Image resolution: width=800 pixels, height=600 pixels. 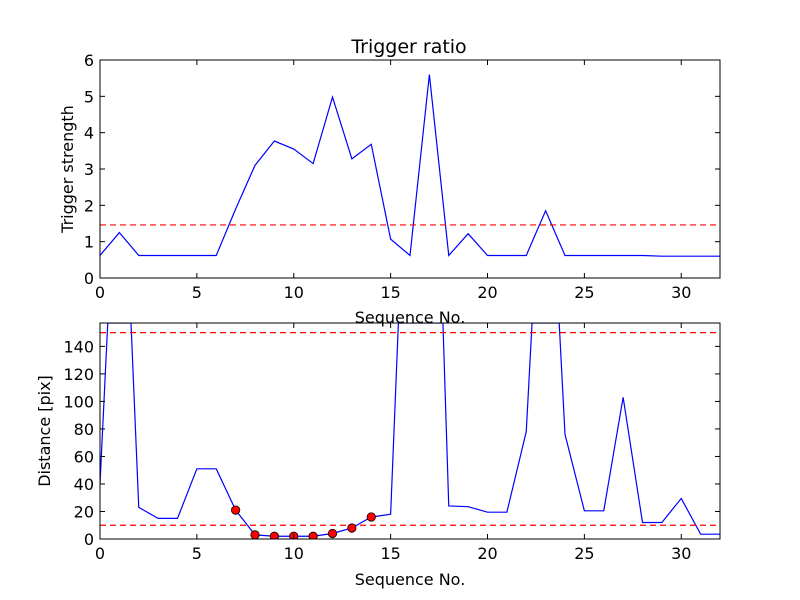 What do you see at coordinates (89, 242) in the screenshot?
I see `top-y-tick-label: 1` at bounding box center [89, 242].